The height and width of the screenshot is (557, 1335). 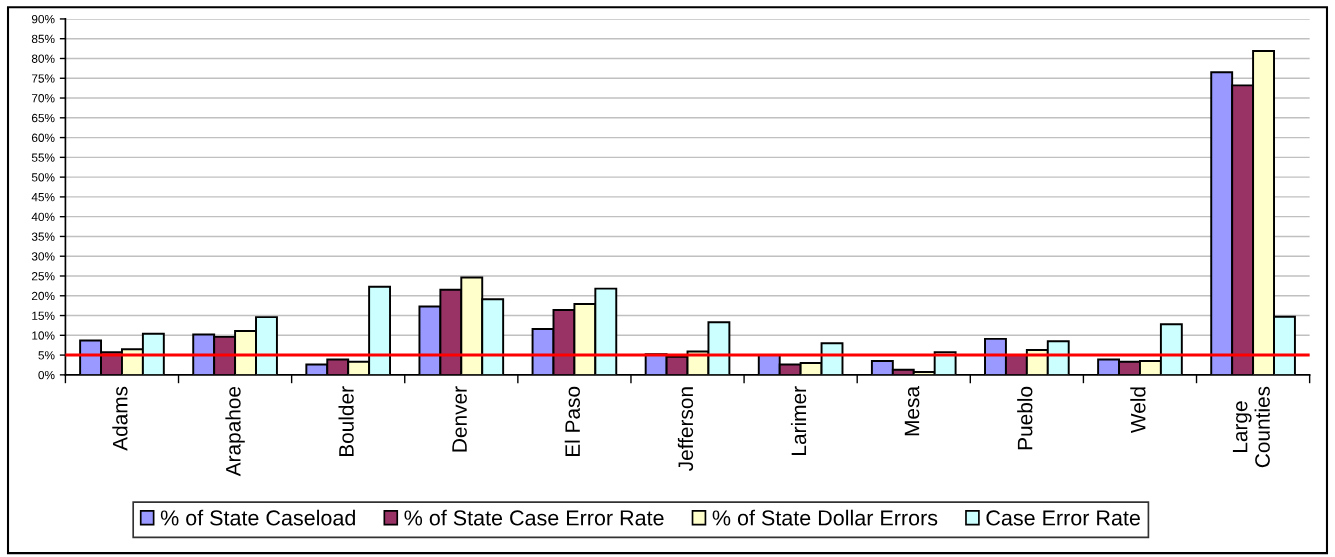 I want to click on y-tick-label: 25%, so click(x=43, y=276).